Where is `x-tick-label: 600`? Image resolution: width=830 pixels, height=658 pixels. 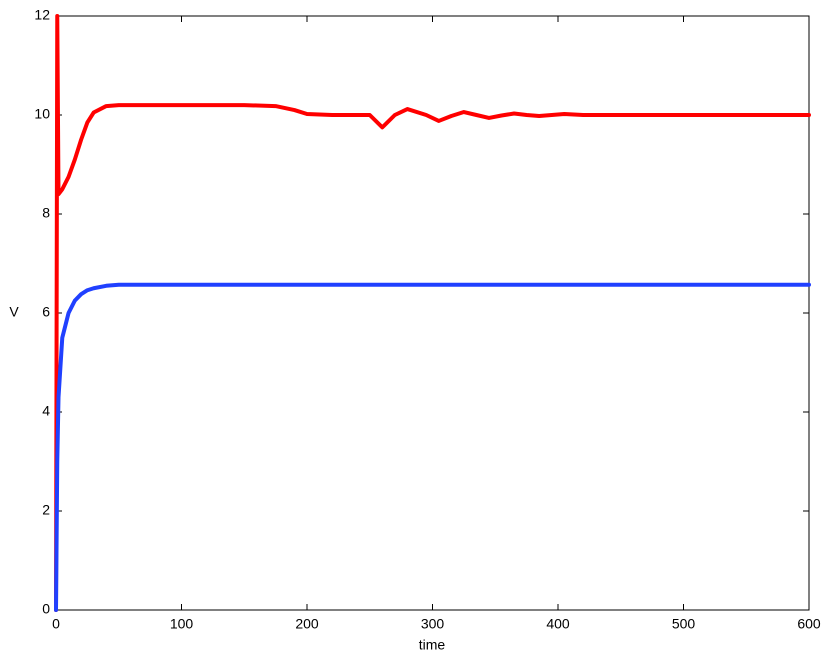 x-tick-label: 600 is located at coordinates (809, 624).